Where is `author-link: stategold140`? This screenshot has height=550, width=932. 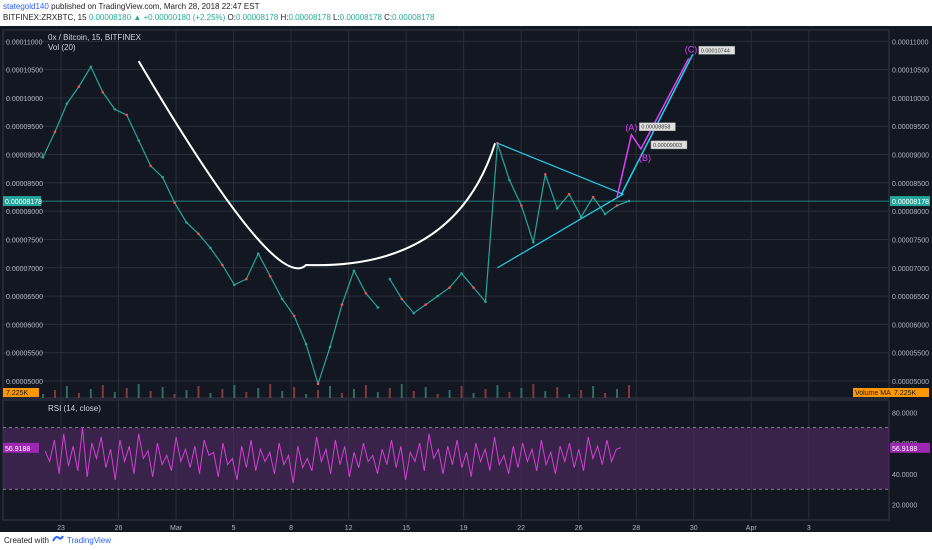 author-link: stategold140 is located at coordinates (26, 6).